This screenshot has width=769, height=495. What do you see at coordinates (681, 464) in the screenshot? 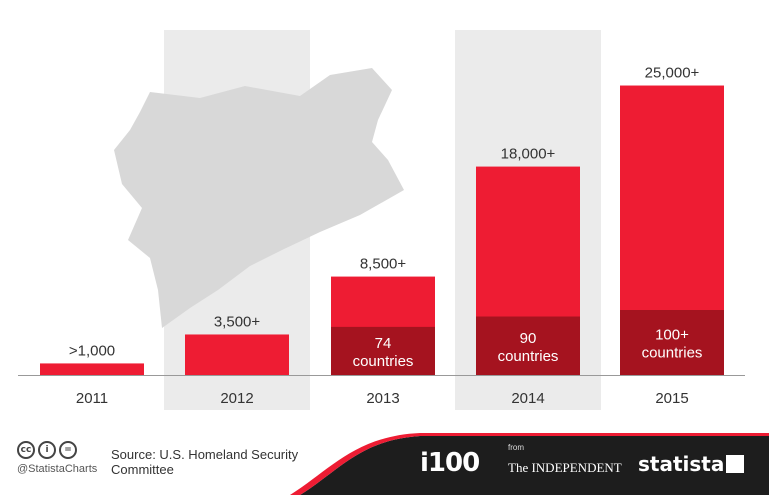
I see `statista-logo: statista` at bounding box center [681, 464].